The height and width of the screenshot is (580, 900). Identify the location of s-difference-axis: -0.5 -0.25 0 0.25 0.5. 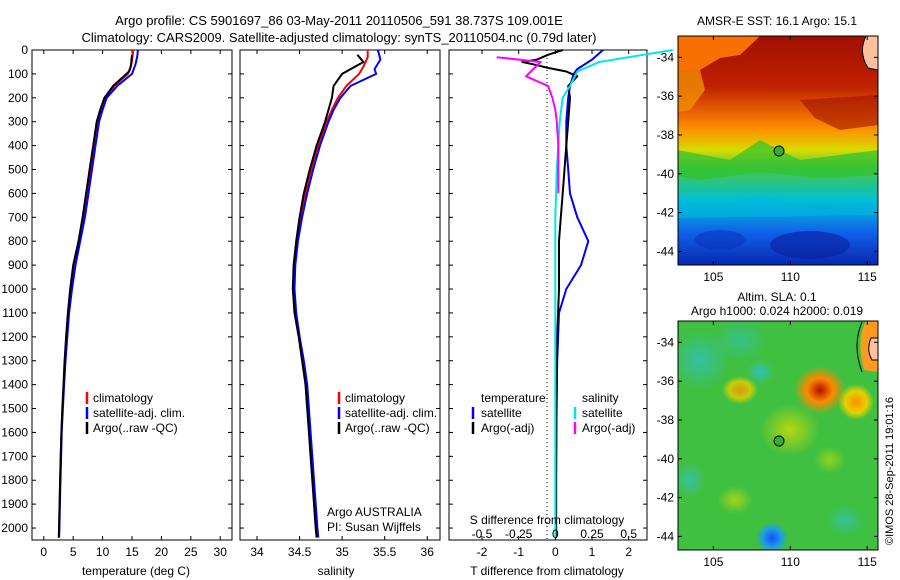
(555, 534).